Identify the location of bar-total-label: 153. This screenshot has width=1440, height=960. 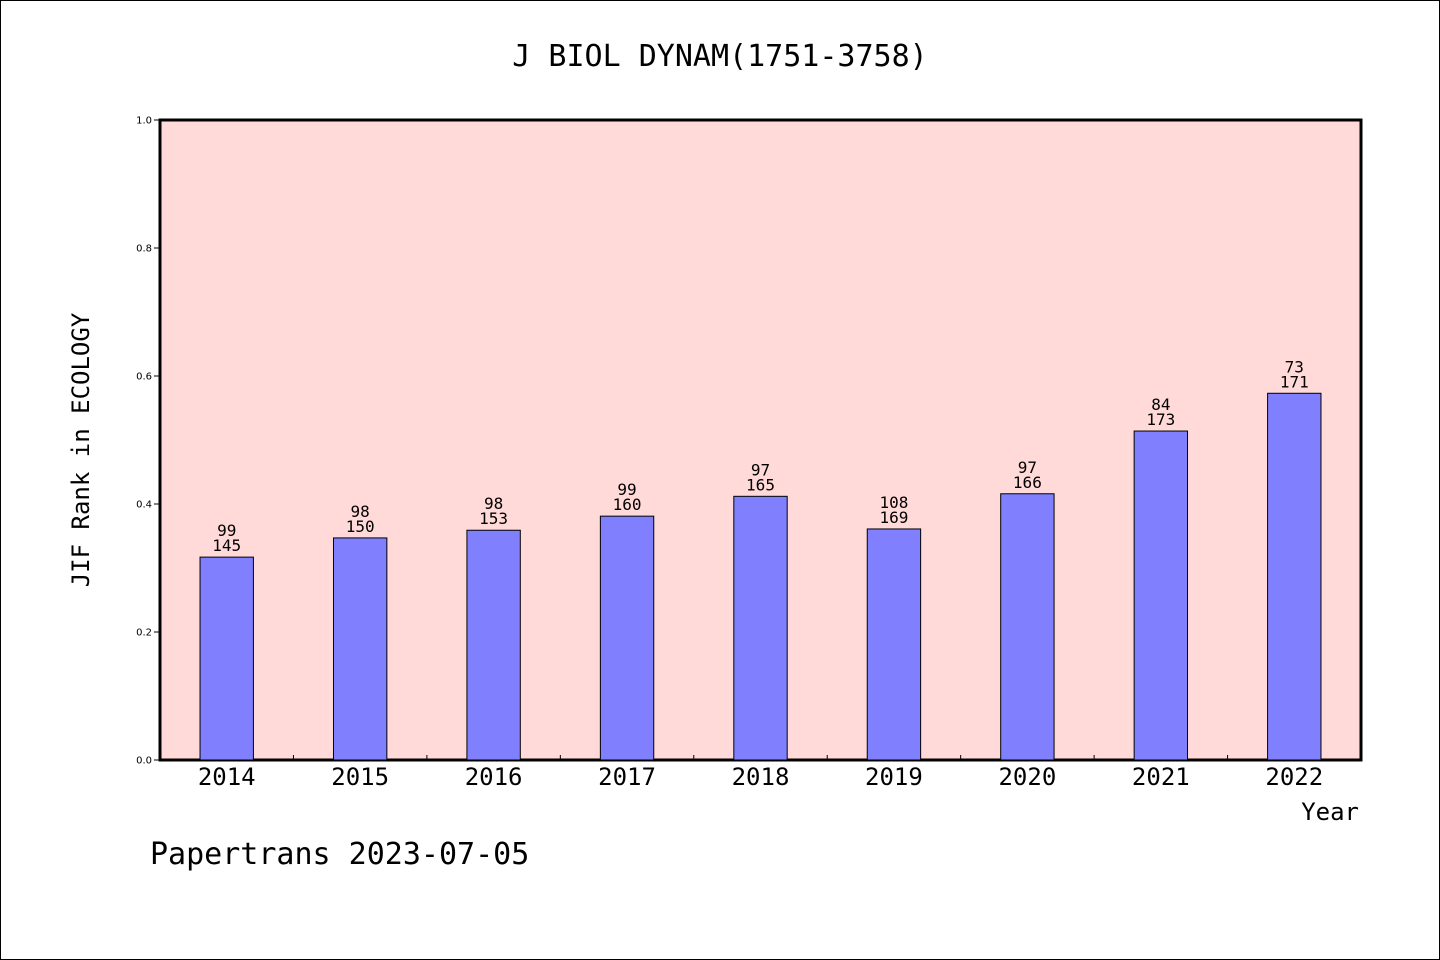
(493, 518).